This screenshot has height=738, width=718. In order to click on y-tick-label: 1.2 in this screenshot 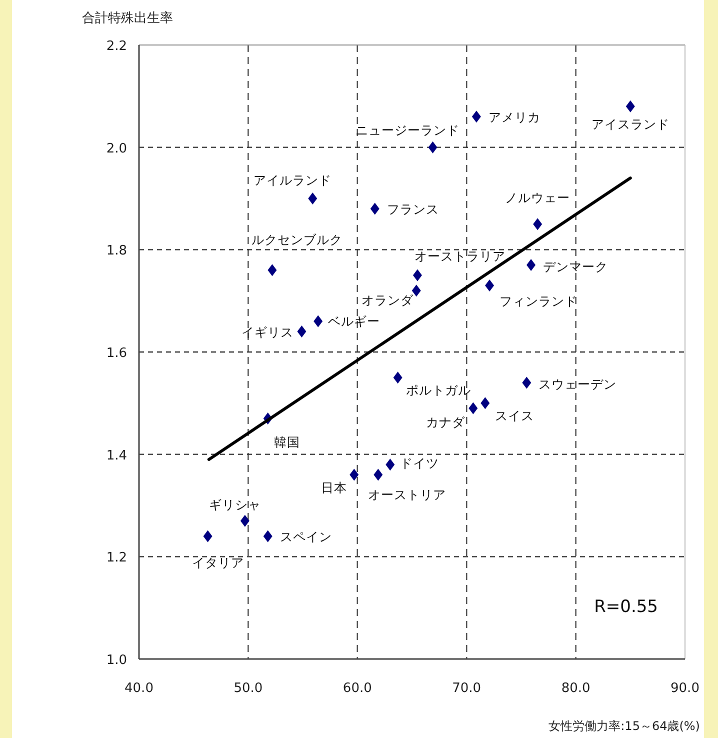, I will do `click(116, 558)`.